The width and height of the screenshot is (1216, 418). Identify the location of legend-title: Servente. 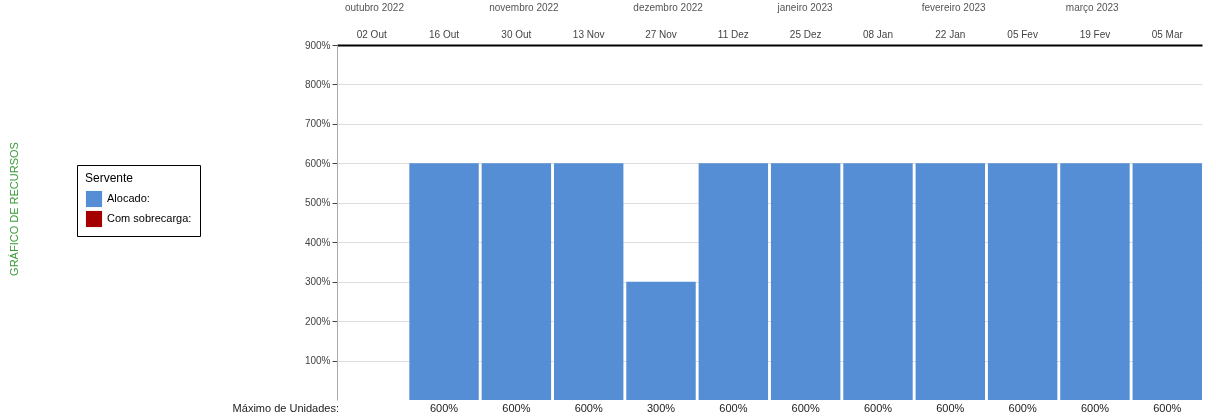
(109, 178).